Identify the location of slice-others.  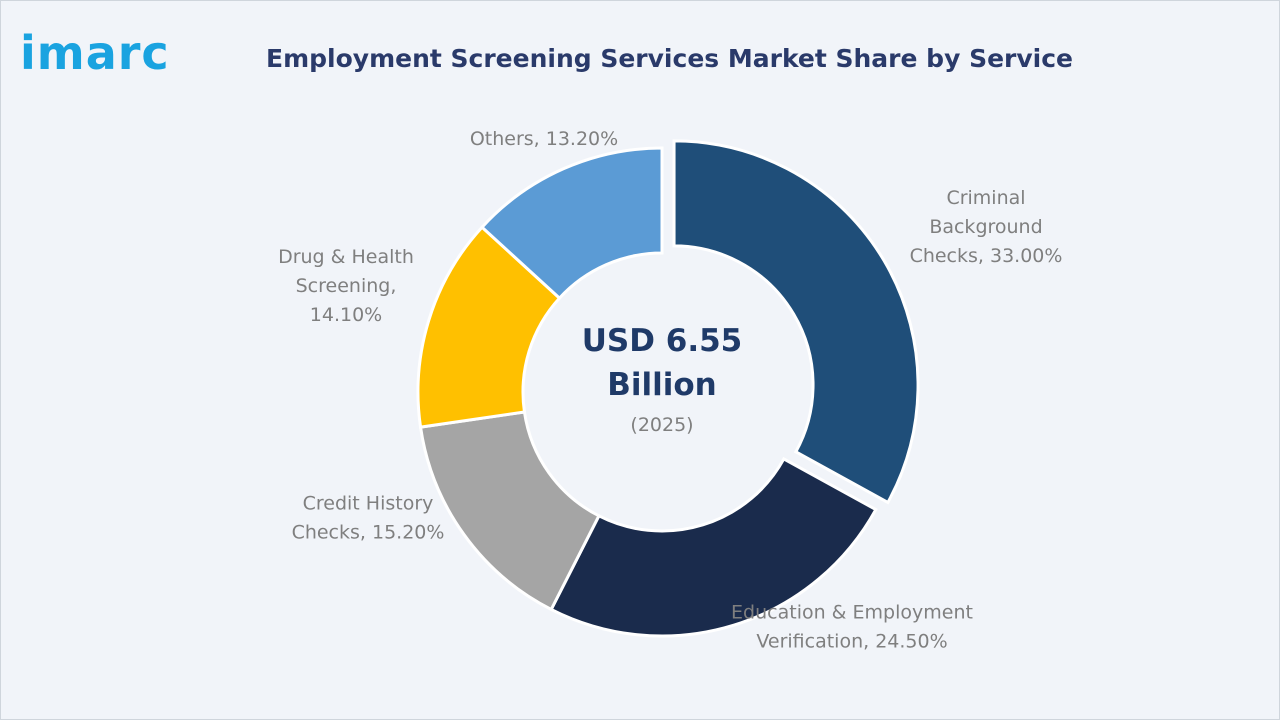
(571, 223).